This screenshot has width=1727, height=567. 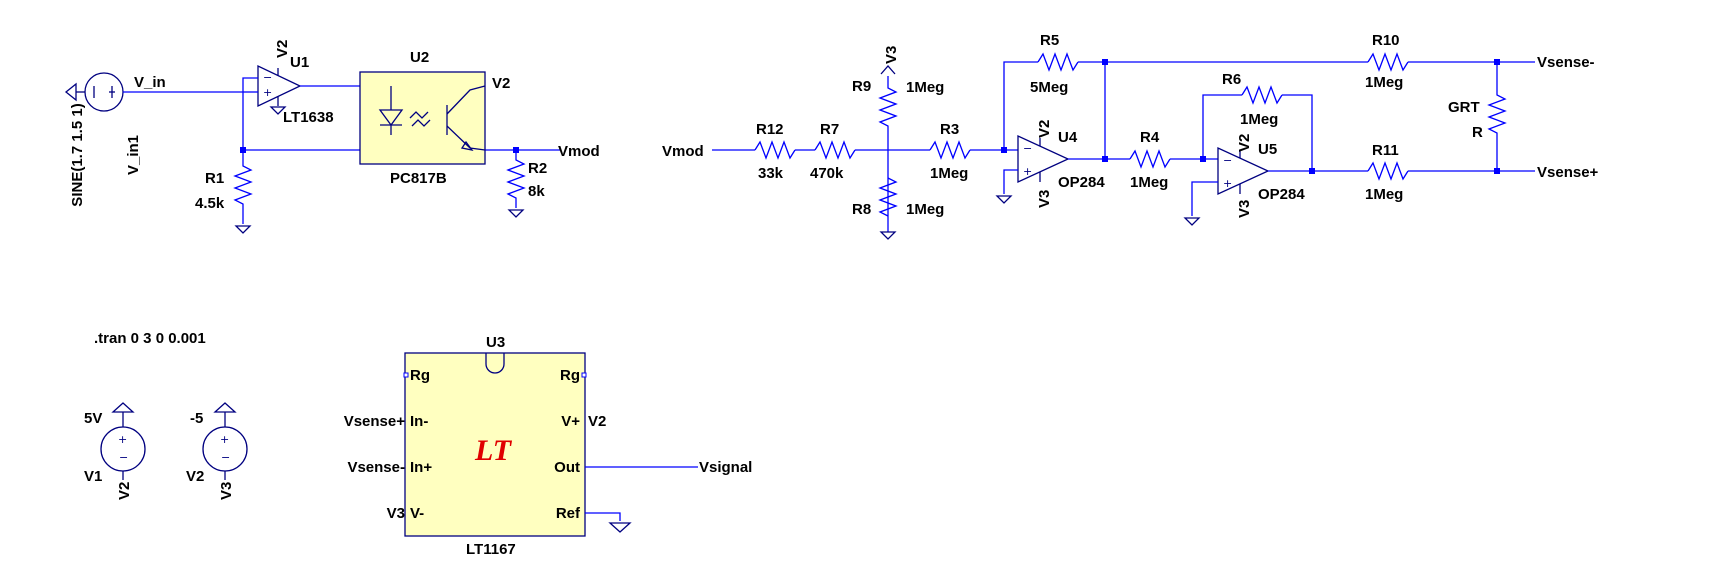 What do you see at coordinates (1267, 149) in the screenshot?
I see `u5-name: U5` at bounding box center [1267, 149].